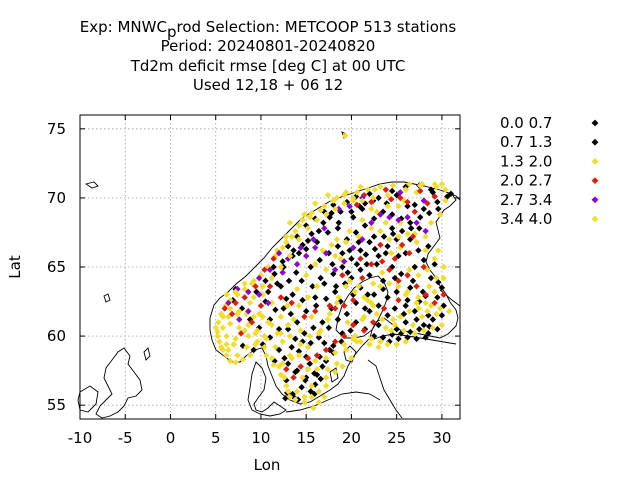 This screenshot has height=480, width=640. What do you see at coordinates (123, 27) in the screenshot?
I see `title-exp-prefix: Exp: MNWC` at bounding box center [123, 27].